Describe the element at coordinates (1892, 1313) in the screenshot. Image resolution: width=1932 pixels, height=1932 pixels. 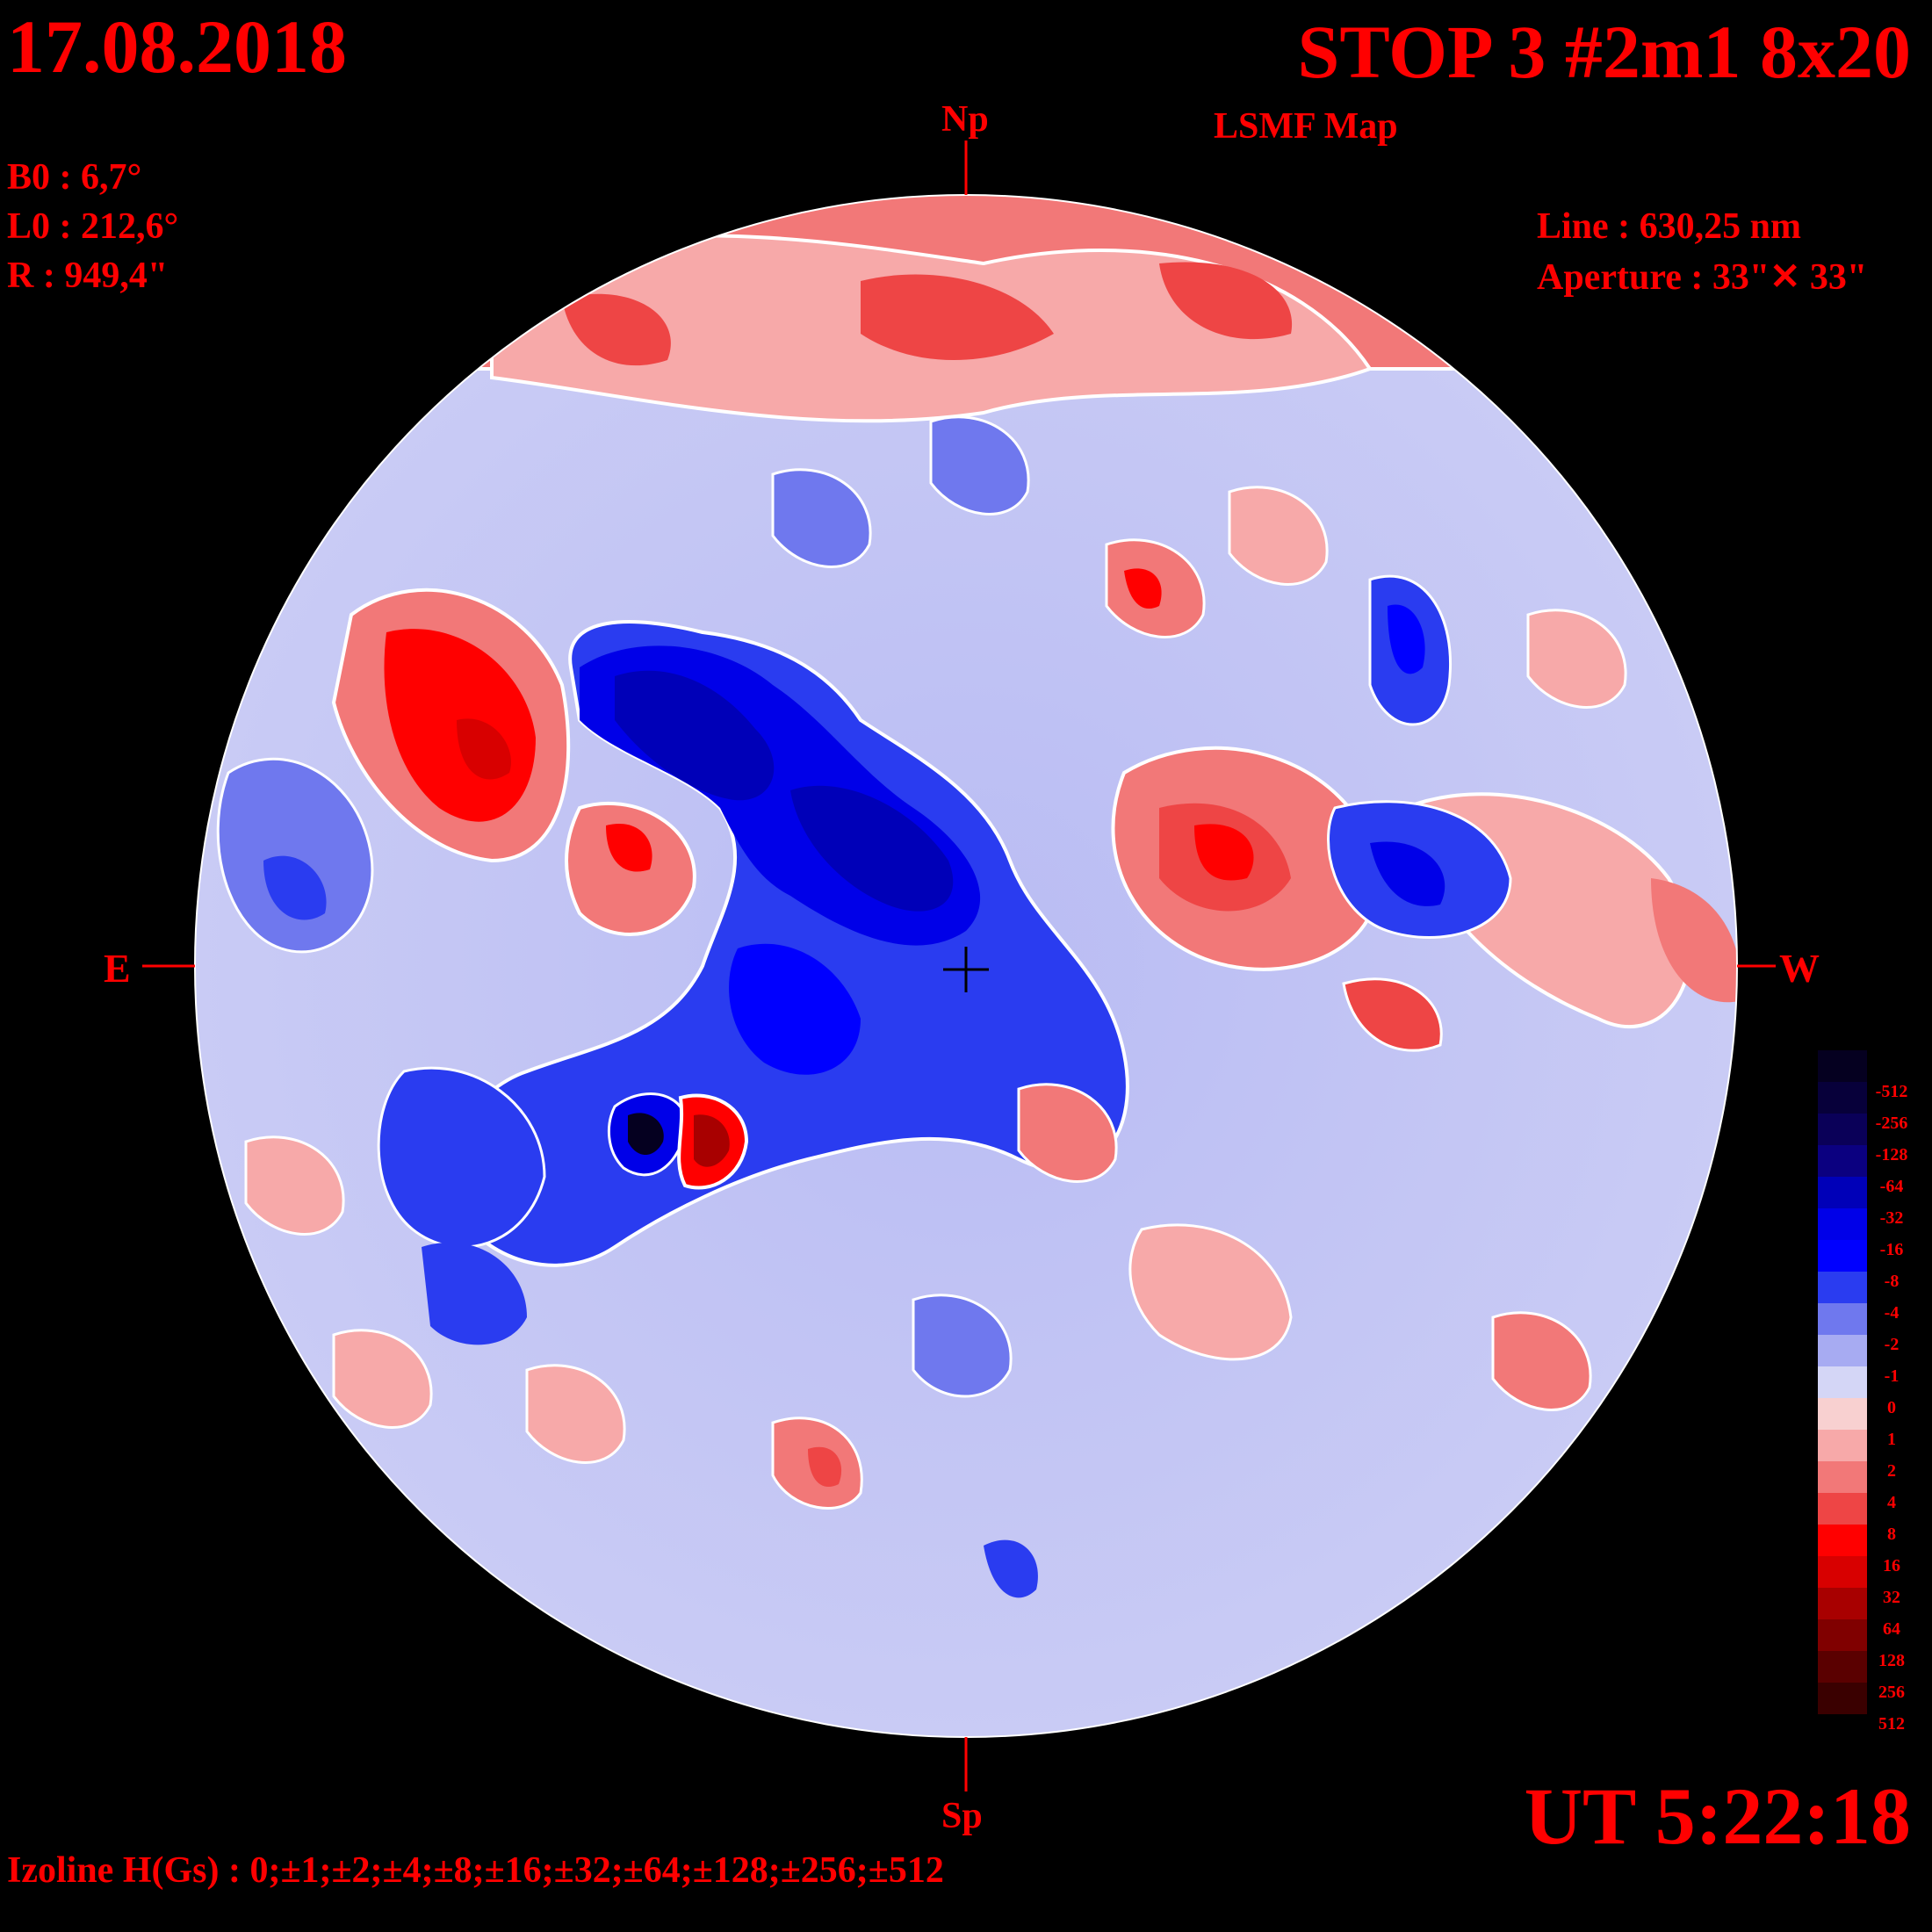
I see `color-scale-label: -4` at that location.